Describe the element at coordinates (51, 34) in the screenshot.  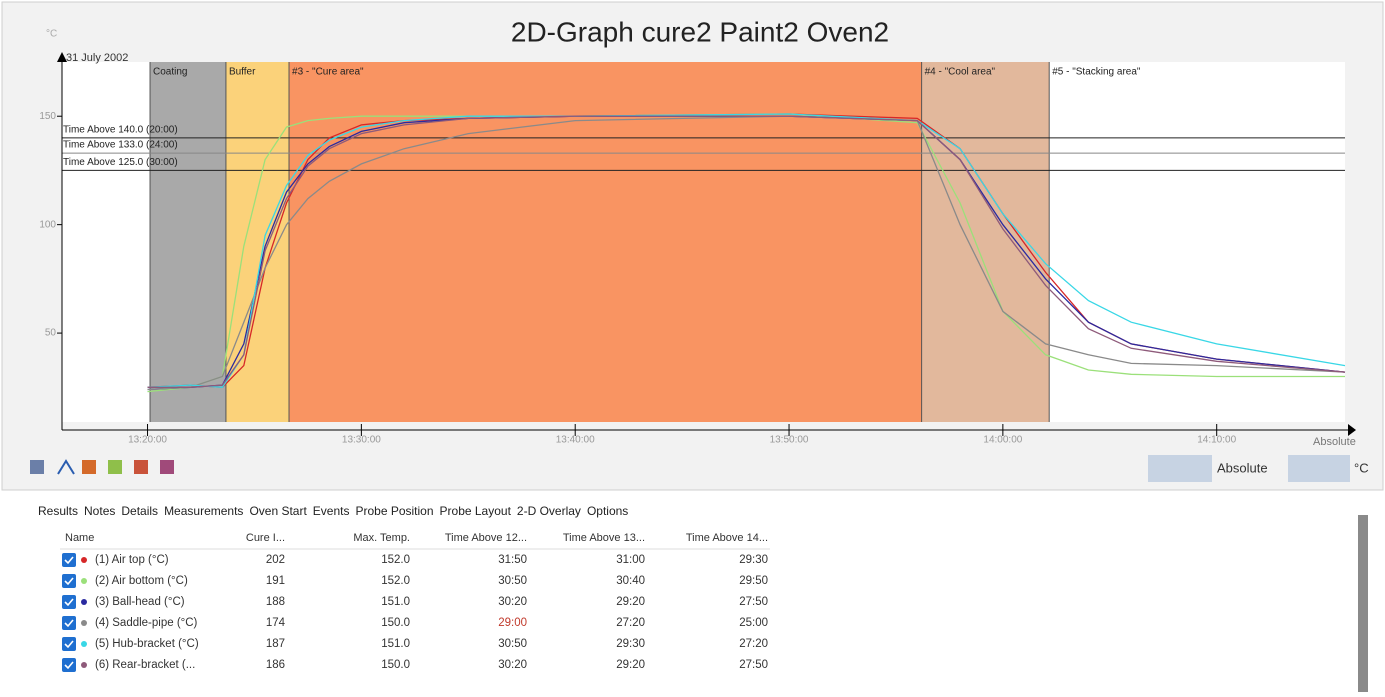
I see `y-axis-unit: °C` at that location.